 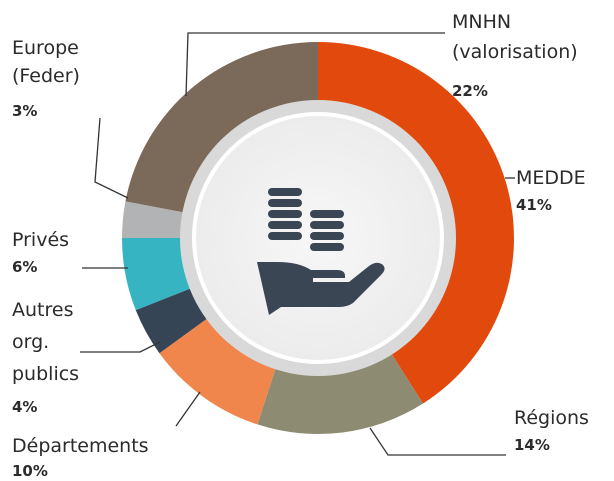 I want to click on slice-value-label: 3%, so click(x=24, y=111).